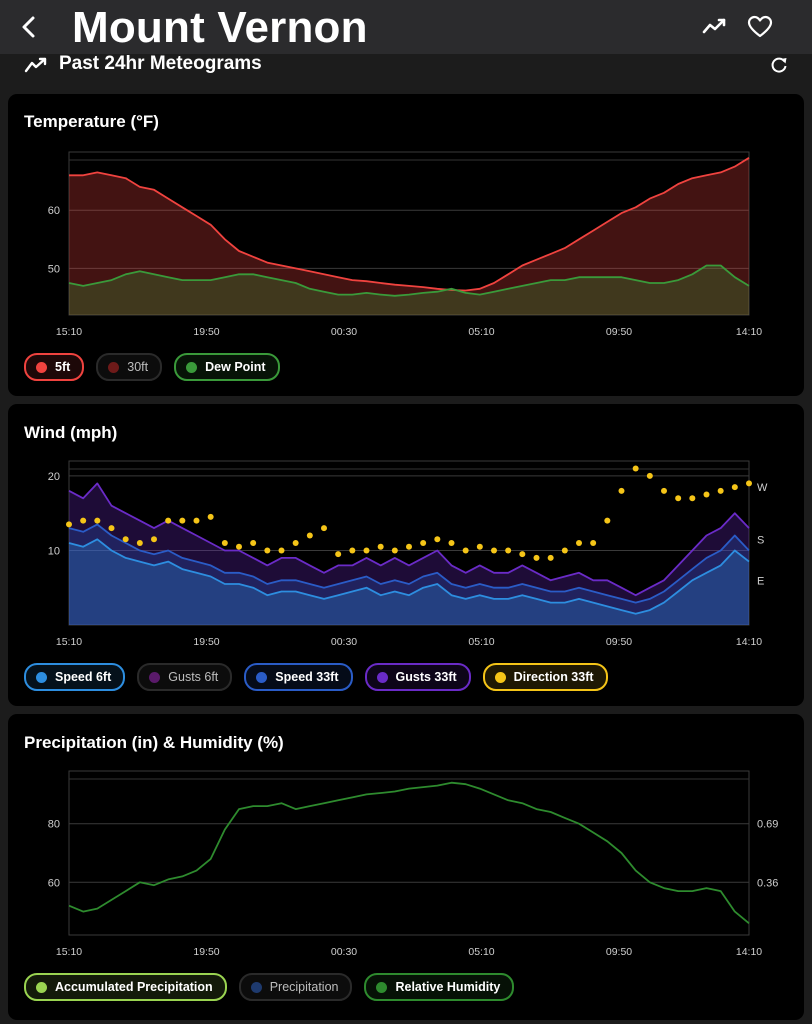  Describe the element at coordinates (295, 987) in the screenshot. I see `legend-precipitation-toggle: Precipitation` at that location.